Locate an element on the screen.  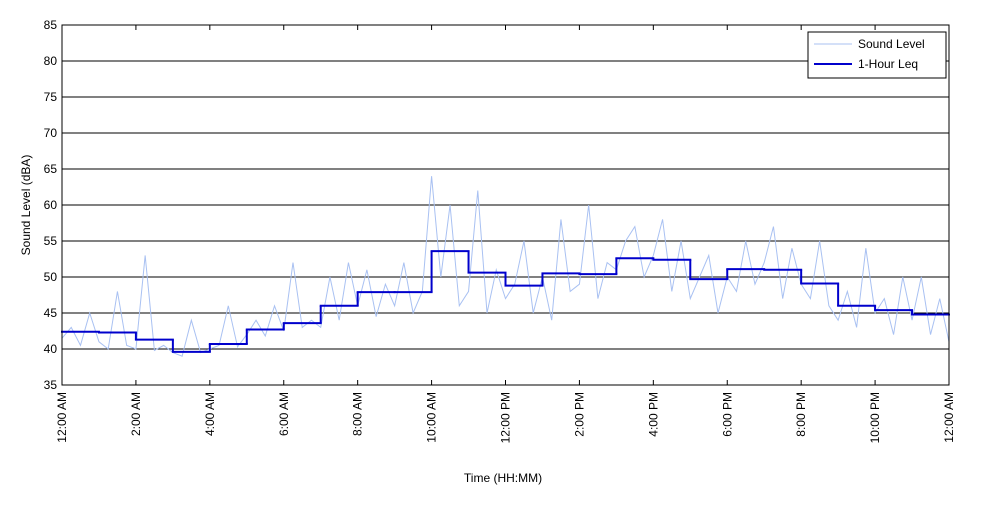
y-tick-label: 75 is located at coordinates (51, 97).